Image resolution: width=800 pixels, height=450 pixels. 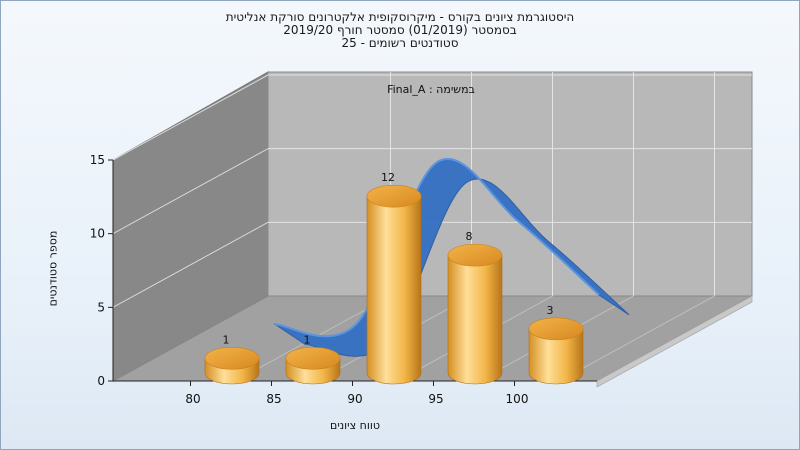 I want to click on floor-front-edge, so click(x=674, y=341).